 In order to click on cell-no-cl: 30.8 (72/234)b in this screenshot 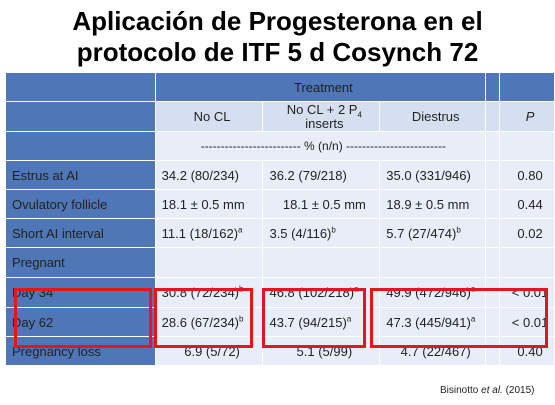, I will do `click(209, 292)`.